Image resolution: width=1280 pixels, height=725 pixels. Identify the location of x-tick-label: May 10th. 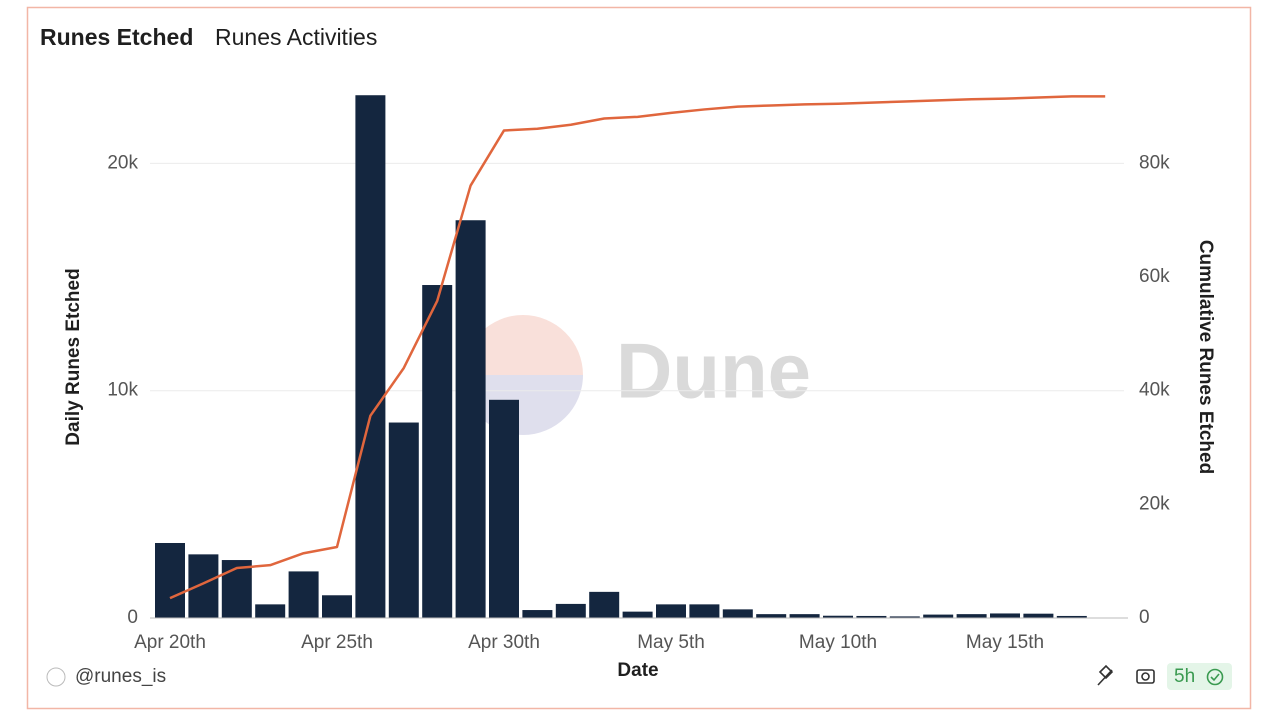
(838, 642).